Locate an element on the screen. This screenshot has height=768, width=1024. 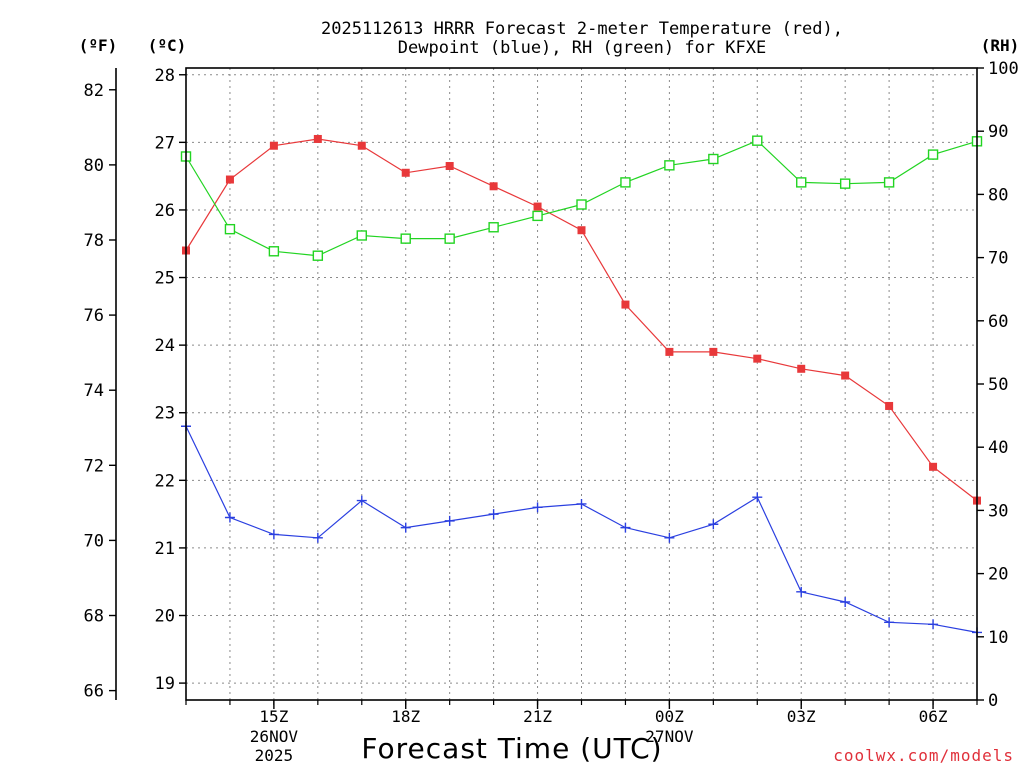
celsius-tick-label: 26 is located at coordinates (165, 211).